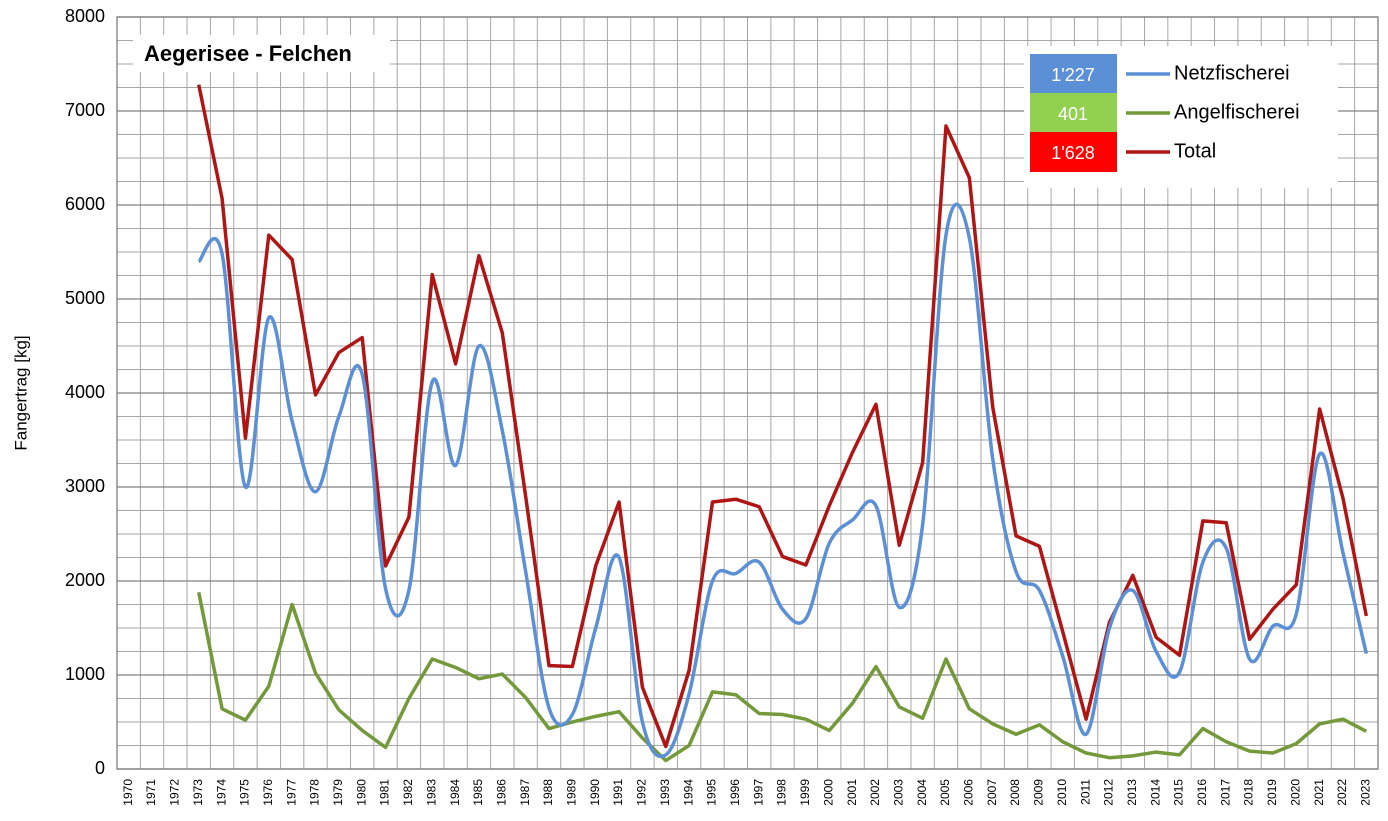 This screenshot has height=821, width=1388. Describe the element at coordinates (1109, 792) in the screenshot. I see `x-tick-label: 2012` at that location.